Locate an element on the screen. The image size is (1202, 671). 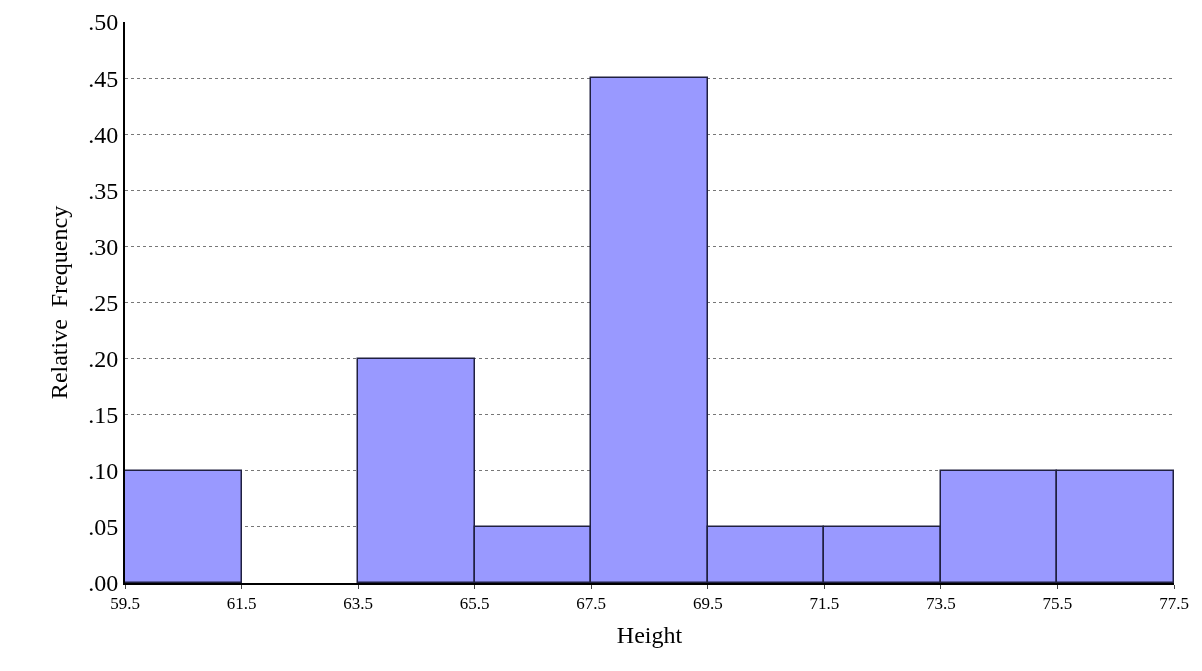
x-tick-label: 67.5 is located at coordinates (591, 604).